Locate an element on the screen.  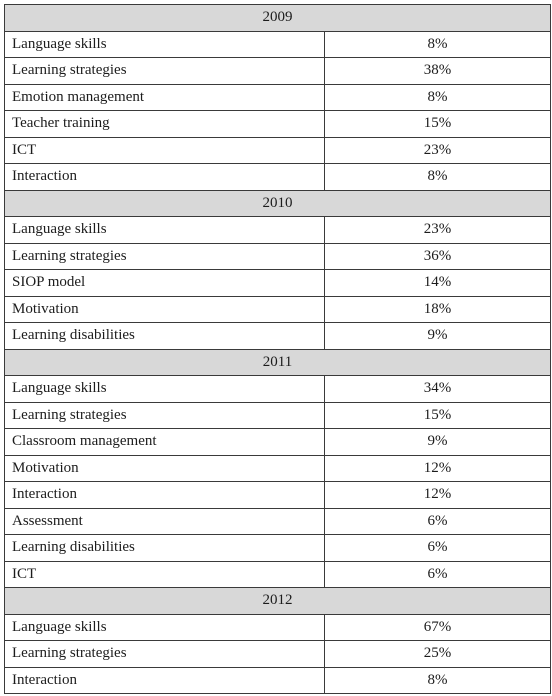
table-row: Learning strategies 38% is located at coordinates (277, 71).